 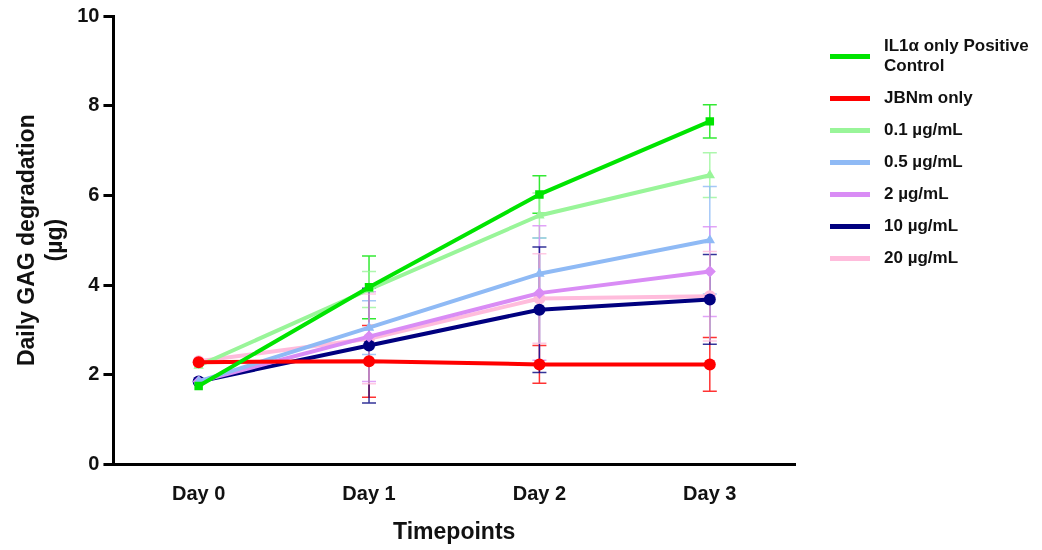 I want to click on x-tick-label: Day 0, so click(x=198, y=492).